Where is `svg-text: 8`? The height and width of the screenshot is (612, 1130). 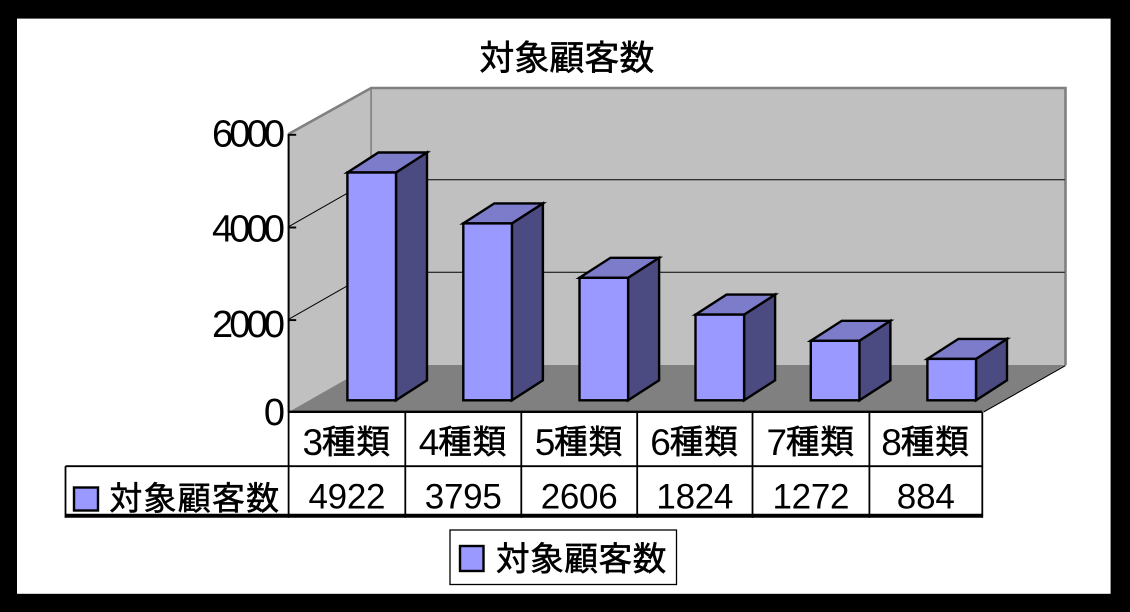
svg-text: 8 is located at coordinates (891, 442).